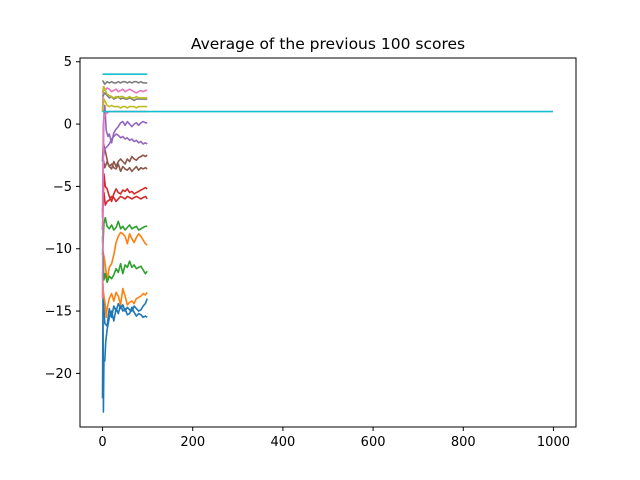 This screenshot has height=480, width=640. Describe the element at coordinates (328, 44) in the screenshot. I see `chart-title: Average of the previous 100 scores` at that location.